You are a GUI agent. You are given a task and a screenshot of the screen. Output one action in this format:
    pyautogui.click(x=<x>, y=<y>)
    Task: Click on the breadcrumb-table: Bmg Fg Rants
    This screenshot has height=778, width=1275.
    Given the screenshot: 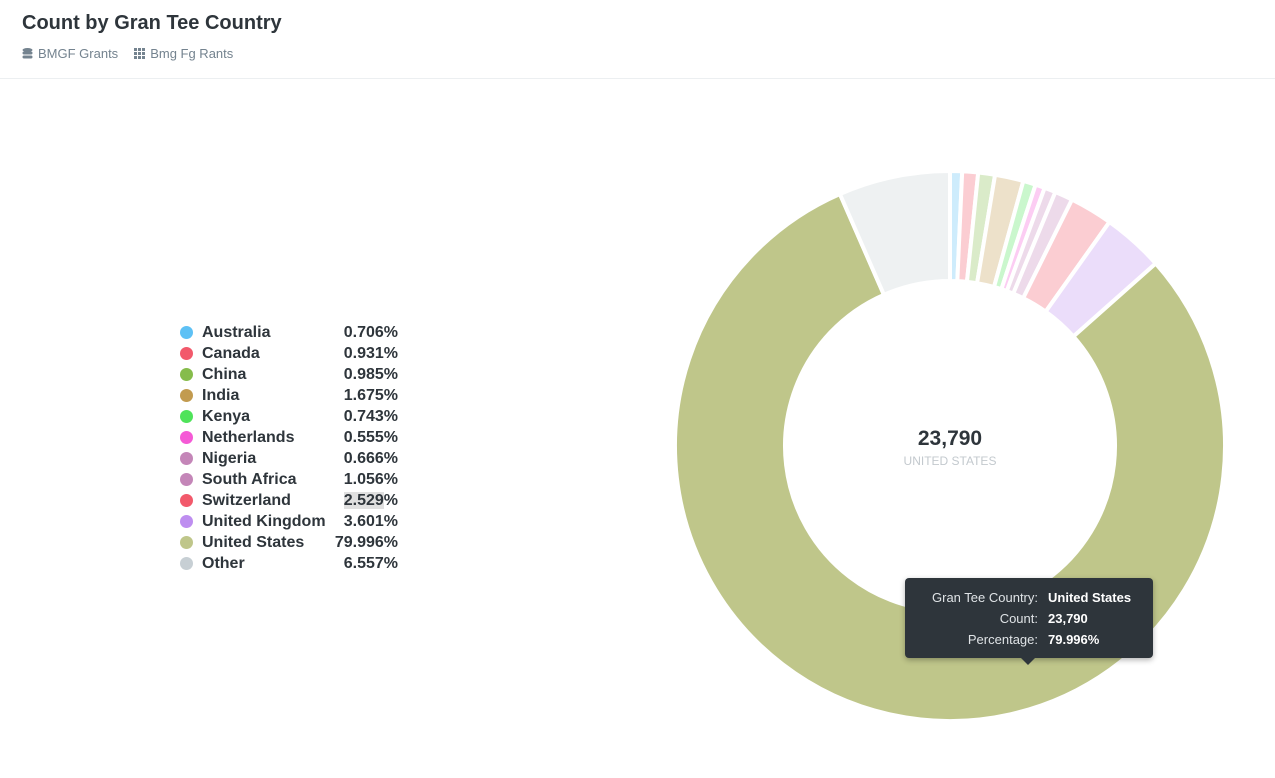 What is the action you would take?
    pyautogui.click(x=183, y=53)
    